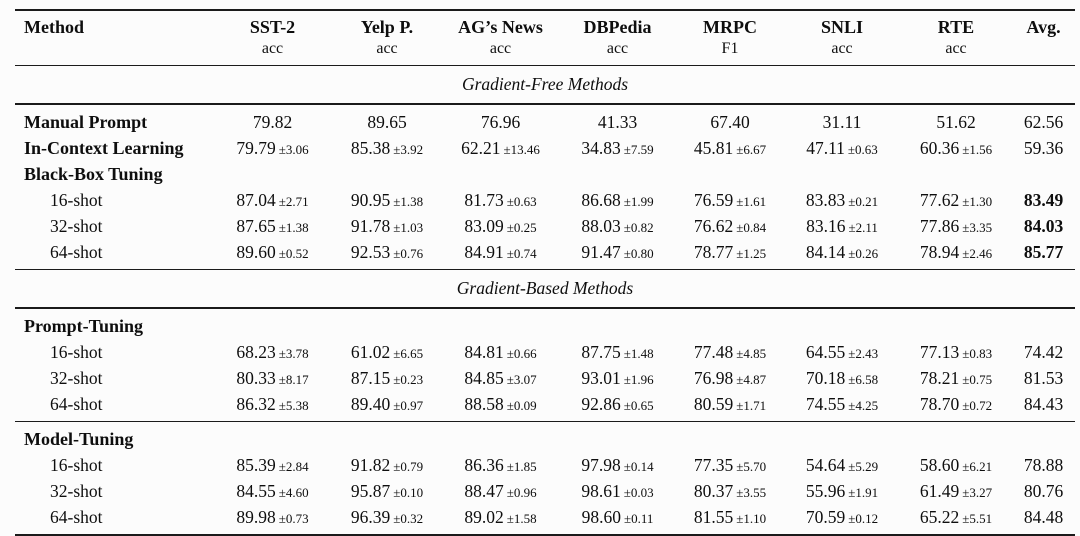 This screenshot has height=536, width=1080. Describe the element at coordinates (977, 466) in the screenshot. I see `std-value: ±6.21` at that location.